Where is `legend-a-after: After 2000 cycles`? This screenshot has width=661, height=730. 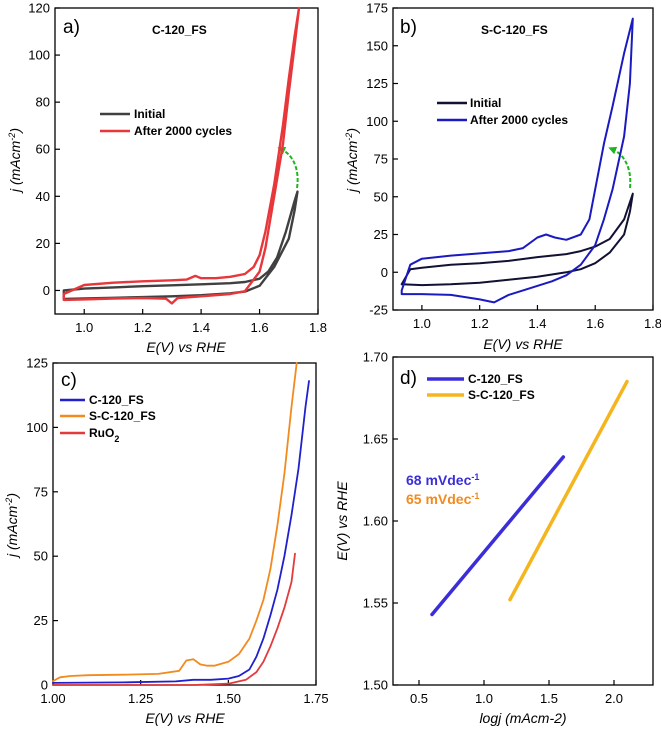
legend-a-after: After 2000 cycles is located at coordinates (183, 131).